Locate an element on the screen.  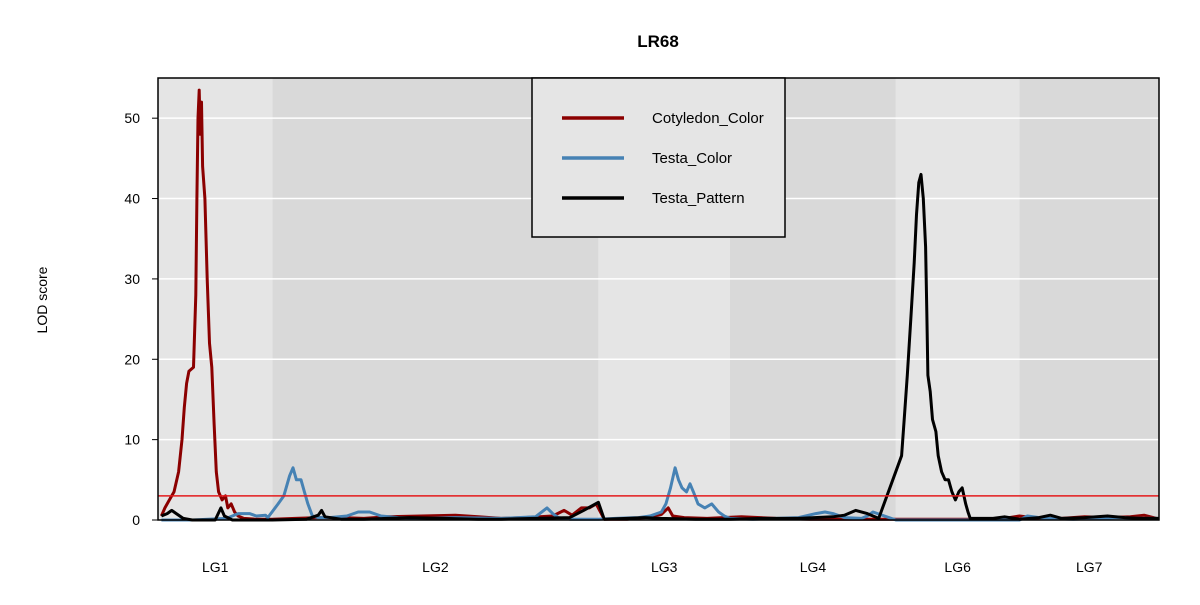
chart-title: LR68 is located at coordinates (658, 41).